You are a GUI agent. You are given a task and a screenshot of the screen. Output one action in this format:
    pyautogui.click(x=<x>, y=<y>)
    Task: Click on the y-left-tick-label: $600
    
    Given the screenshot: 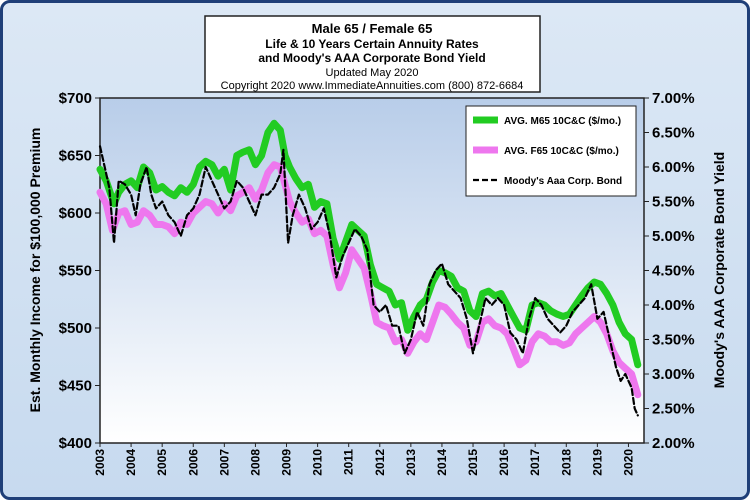 What is the action you would take?
    pyautogui.click(x=75, y=213)
    